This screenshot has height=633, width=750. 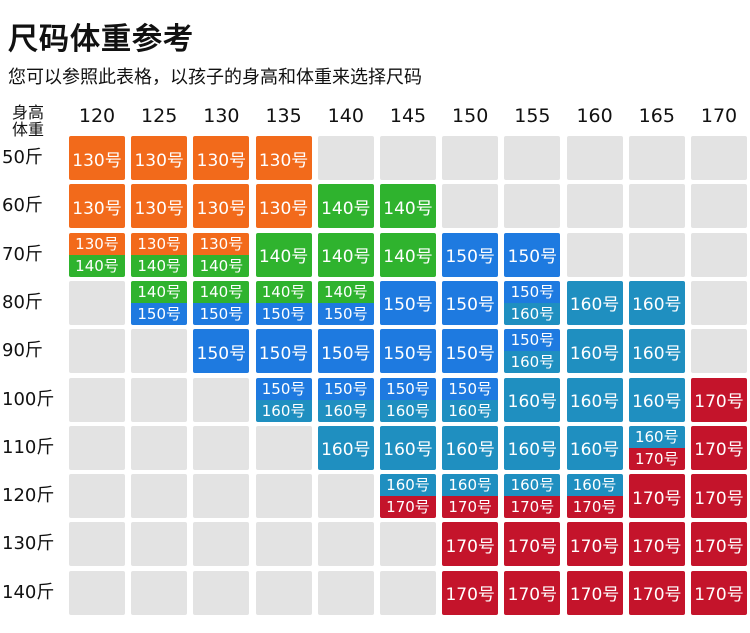 What do you see at coordinates (28, 447) in the screenshot?
I see `weight-header: 110斤` at bounding box center [28, 447].